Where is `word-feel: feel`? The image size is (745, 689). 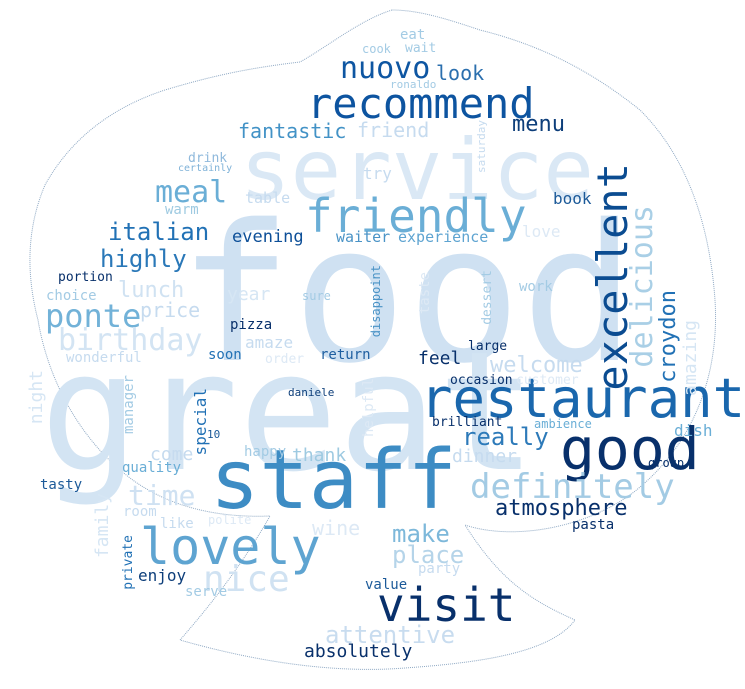
word-feel: feel is located at coordinates (440, 358).